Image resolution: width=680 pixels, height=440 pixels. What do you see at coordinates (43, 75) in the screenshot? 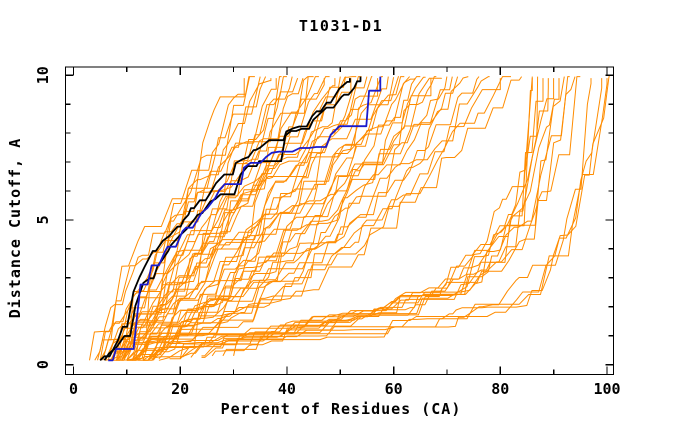
I see `y-tick-label: 10` at bounding box center [43, 75].